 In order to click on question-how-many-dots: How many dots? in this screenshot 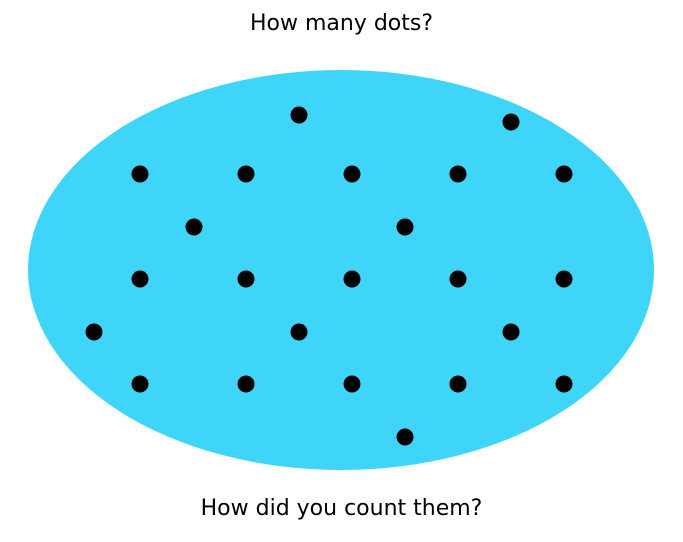, I will do `click(341, 23)`.